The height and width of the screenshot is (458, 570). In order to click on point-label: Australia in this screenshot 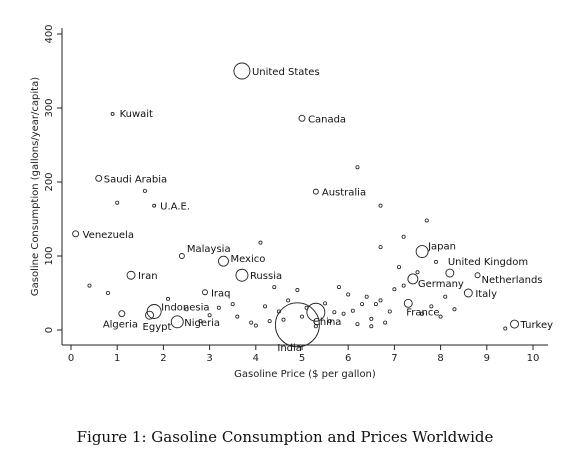, I will do `click(344, 193)`.